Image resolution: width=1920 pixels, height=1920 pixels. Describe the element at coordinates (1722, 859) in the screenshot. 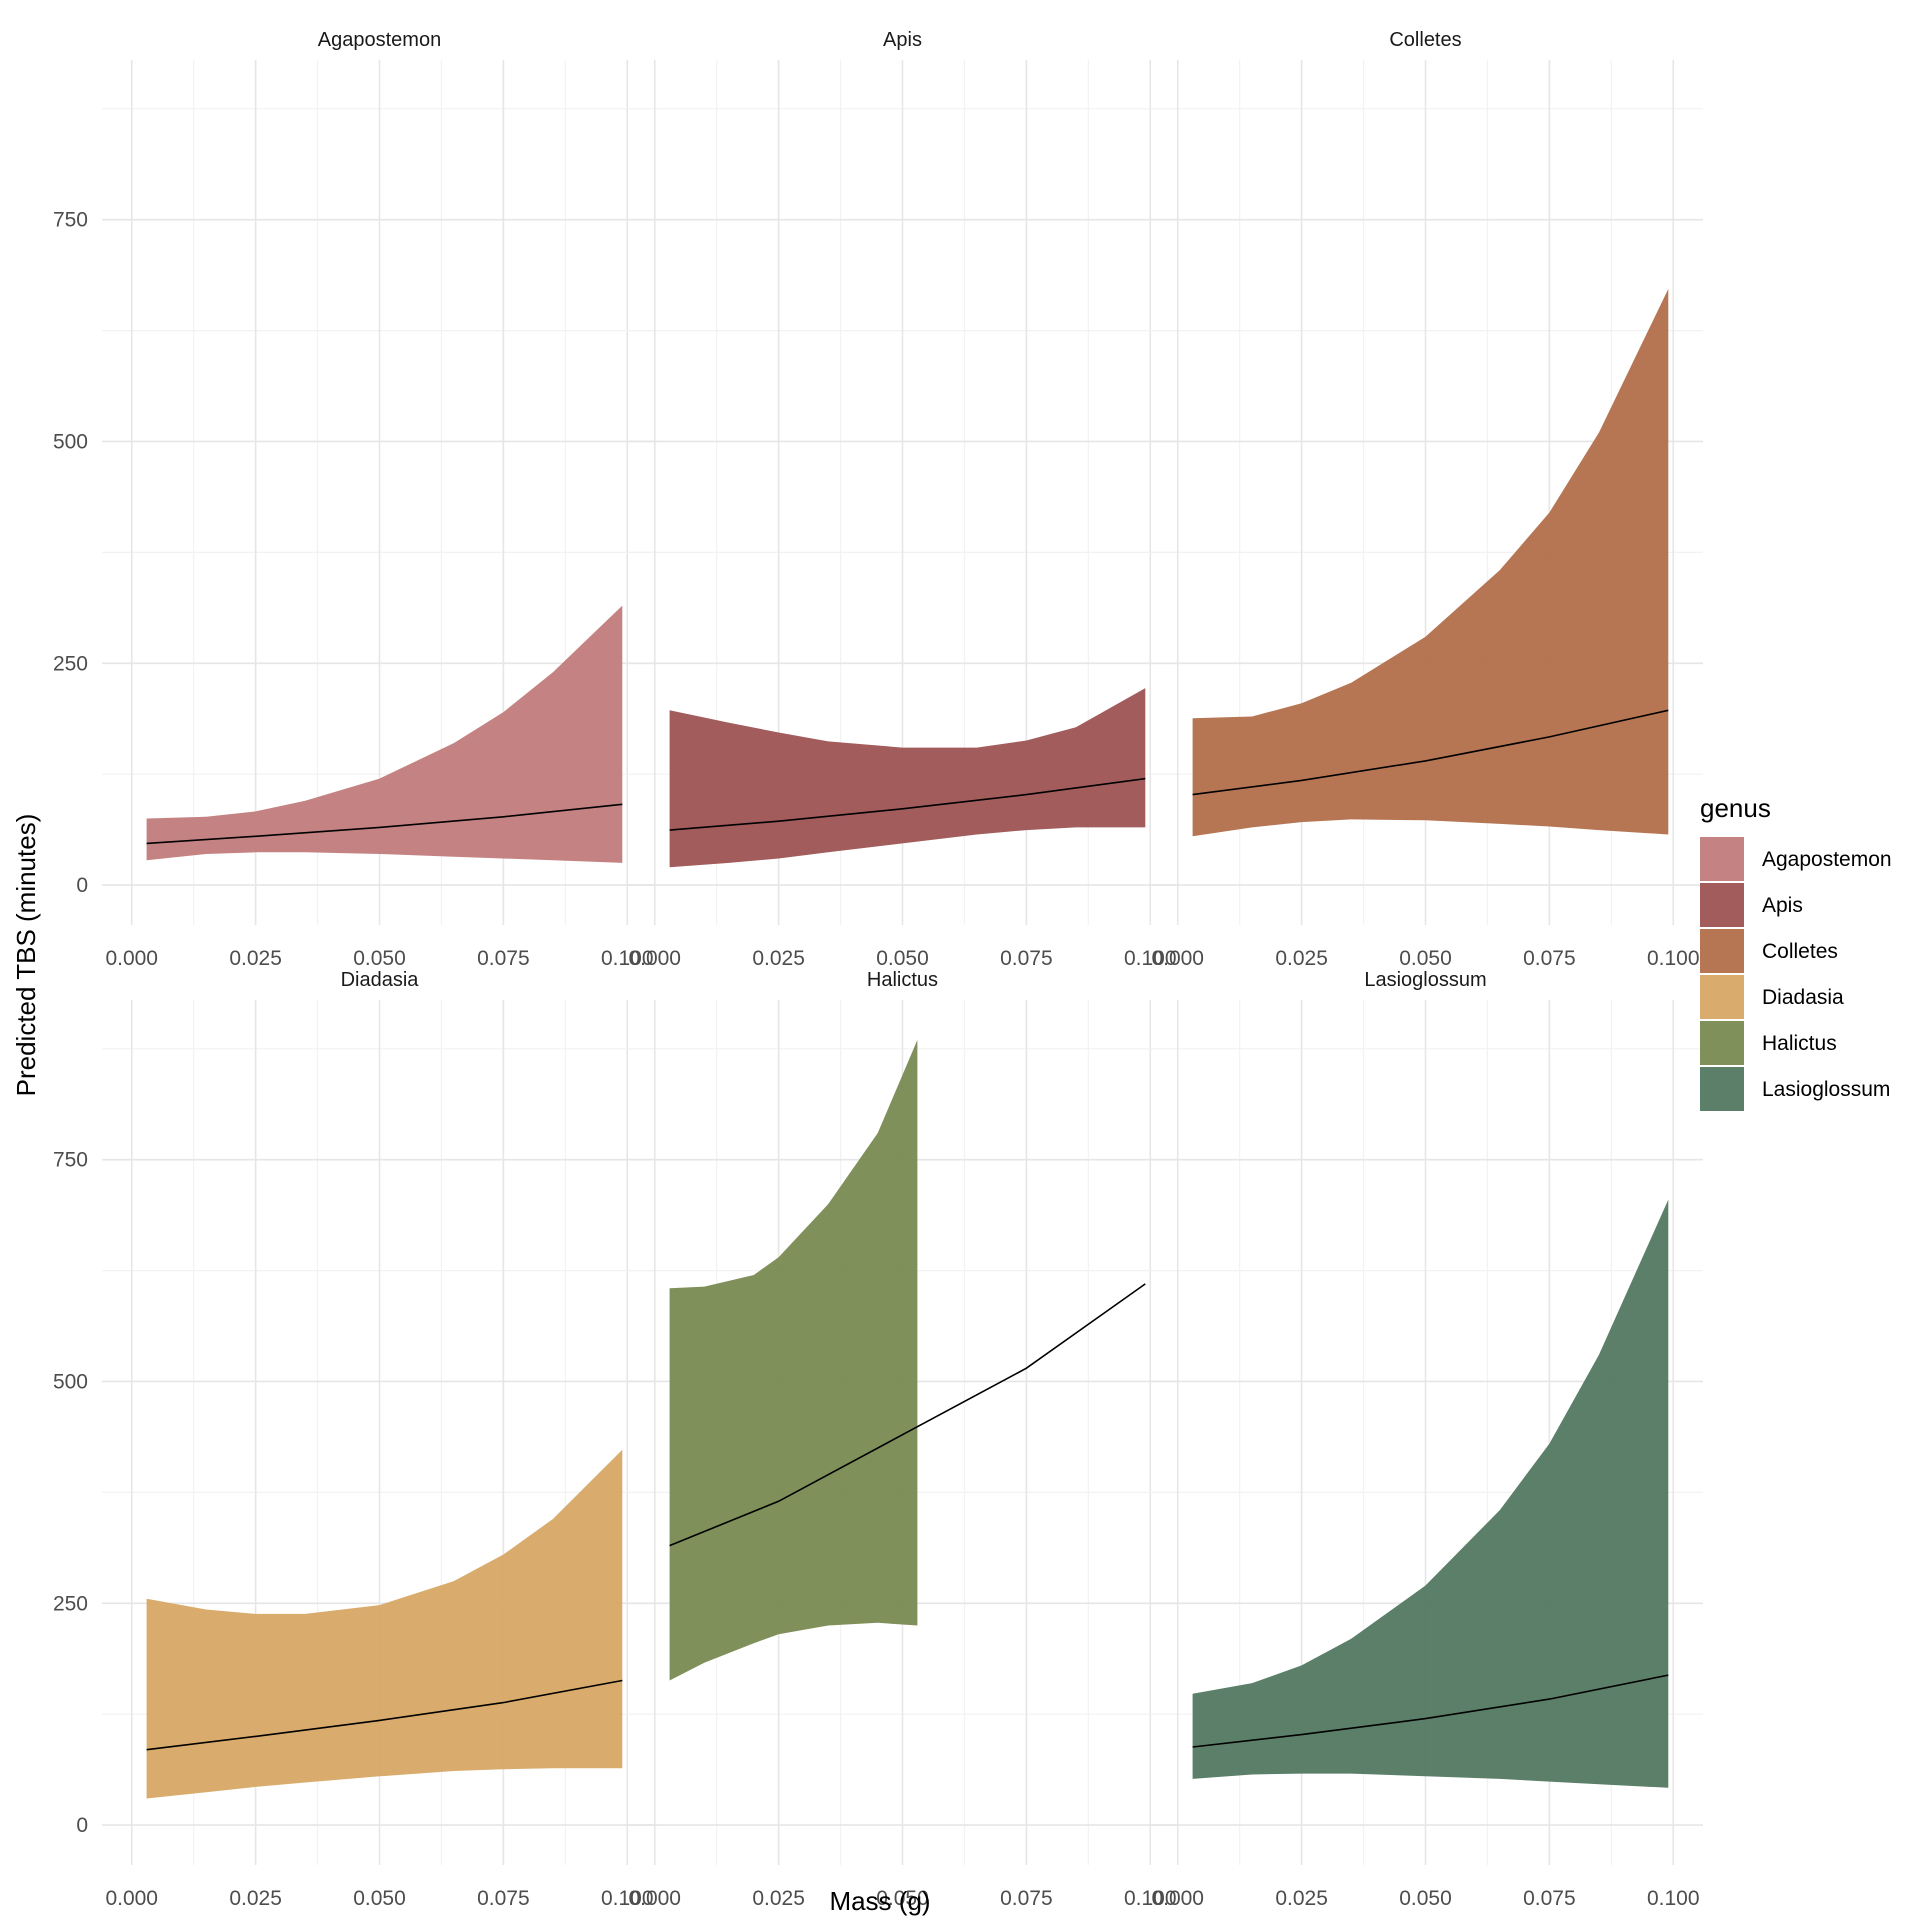

I see `legend-swatch-agapostemon` at that location.